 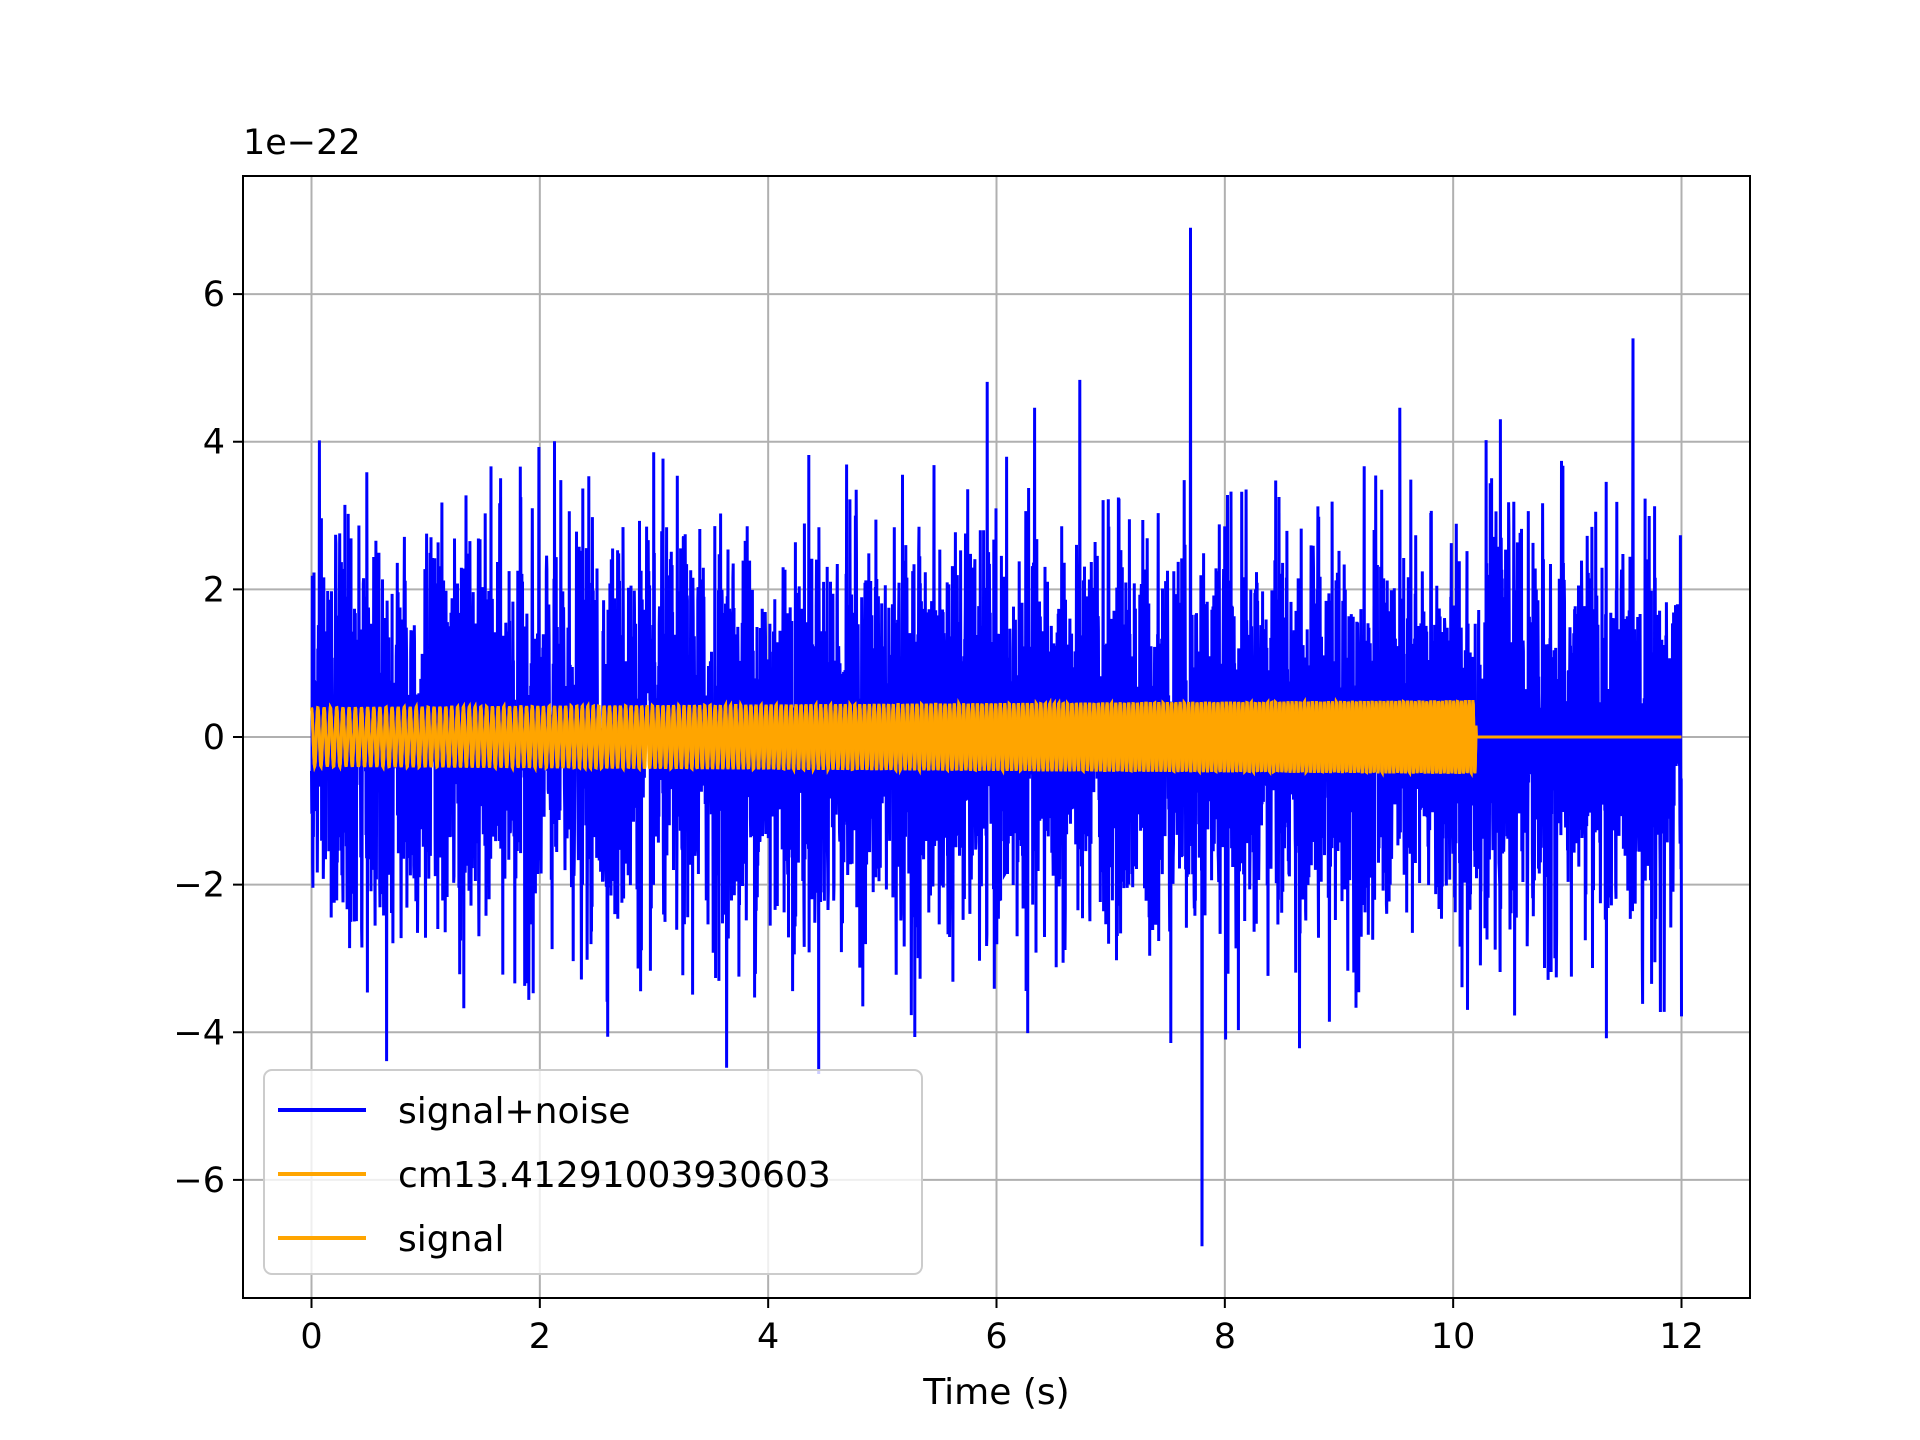 I want to click on y-tick-label-3: 0, so click(x=214, y=738).